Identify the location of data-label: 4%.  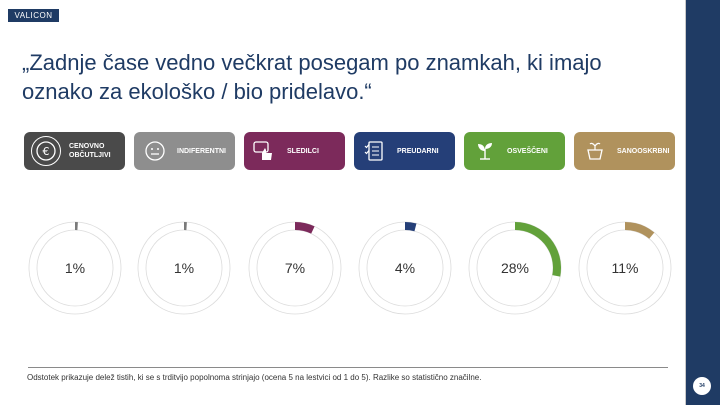
(405, 268).